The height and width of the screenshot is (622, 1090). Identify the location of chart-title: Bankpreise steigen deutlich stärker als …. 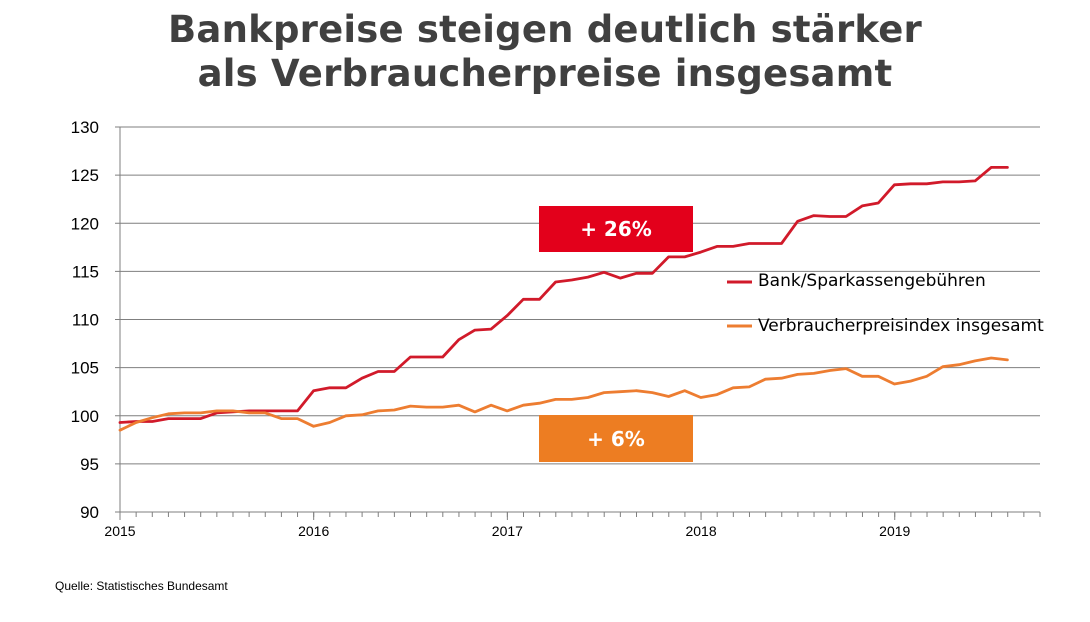
(545, 52).